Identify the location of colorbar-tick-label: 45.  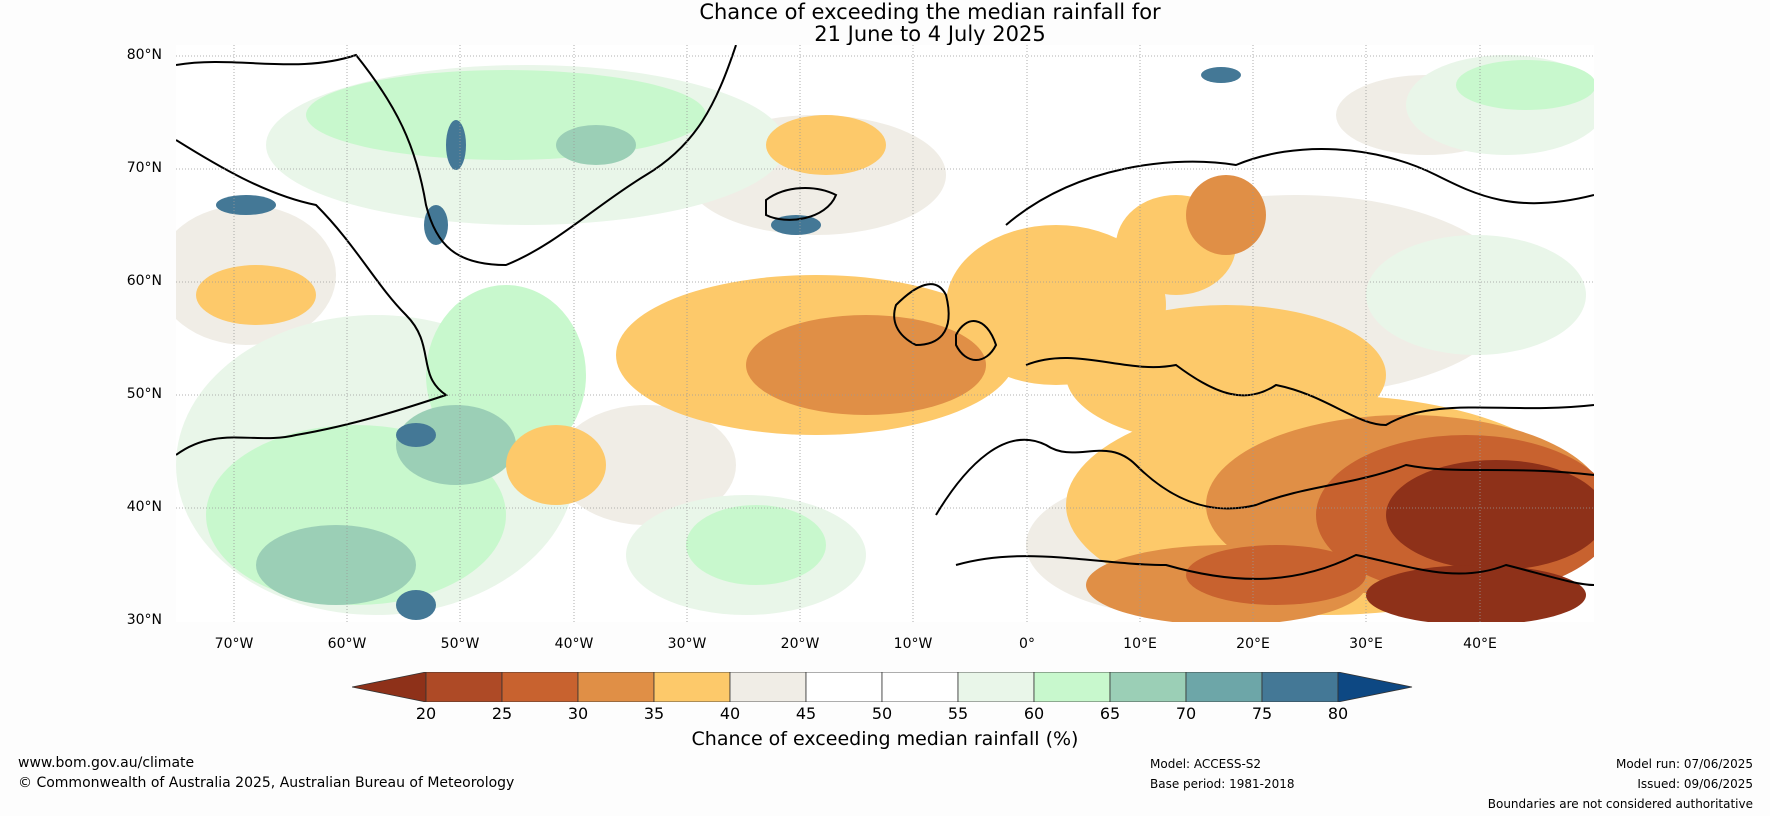
(806, 713).